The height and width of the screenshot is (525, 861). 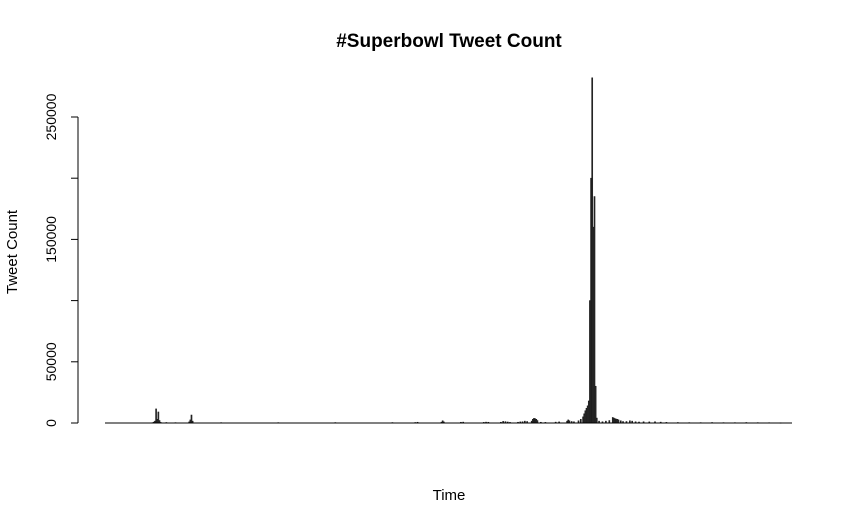 I want to click on y-tick-label: 50000, so click(x=51, y=361).